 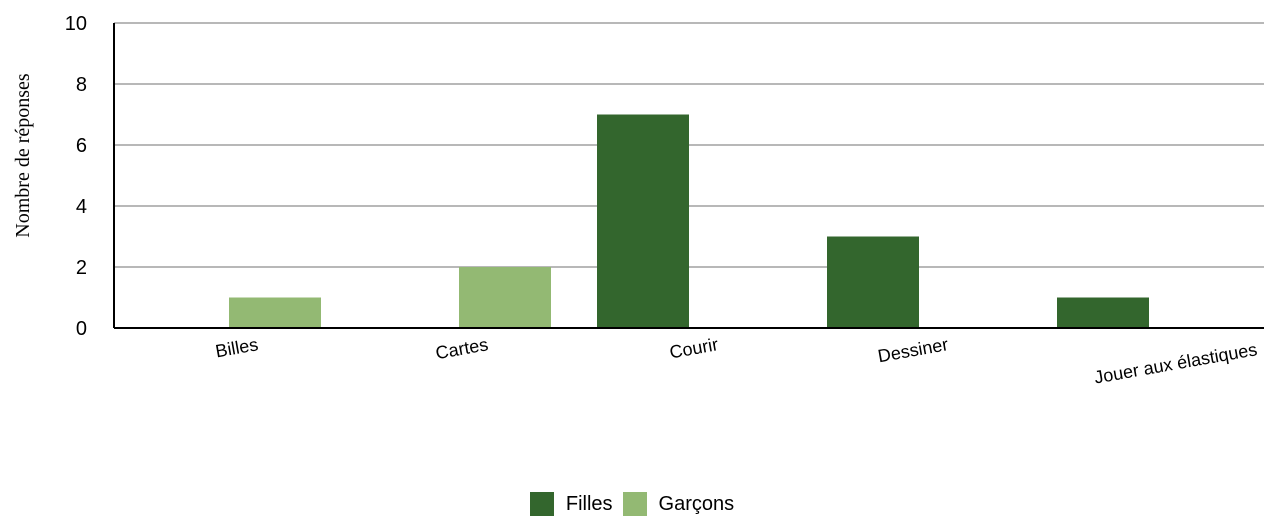 I want to click on y-axis-title: Nombre de réponses, so click(x=23, y=155).